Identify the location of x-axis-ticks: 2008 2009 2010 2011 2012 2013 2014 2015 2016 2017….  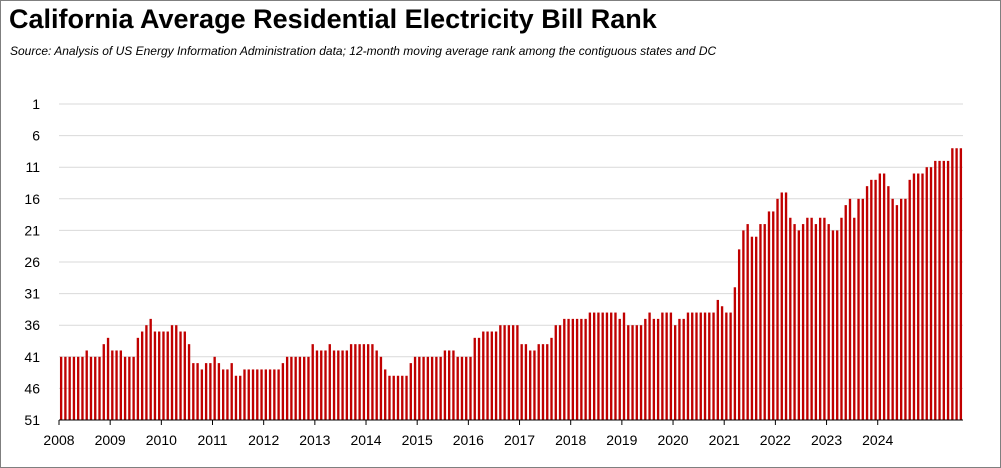
(468, 440).